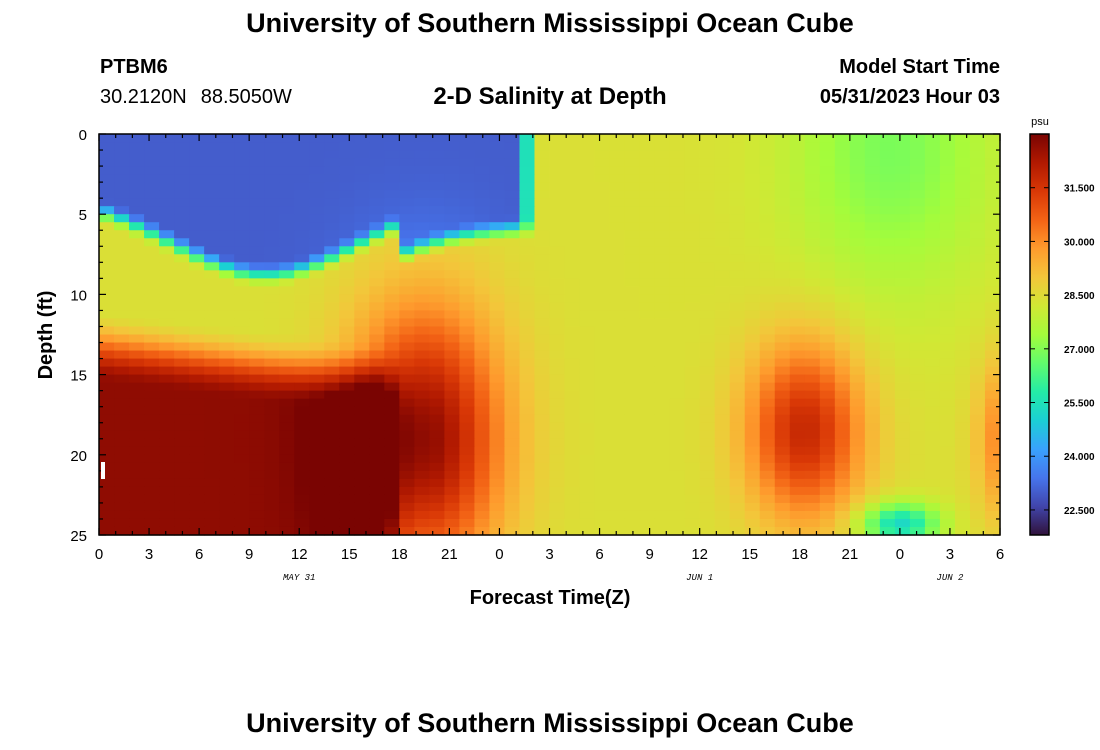 This screenshot has height=750, width=1100. I want to click on x-tick-label: 3, so click(149, 554).